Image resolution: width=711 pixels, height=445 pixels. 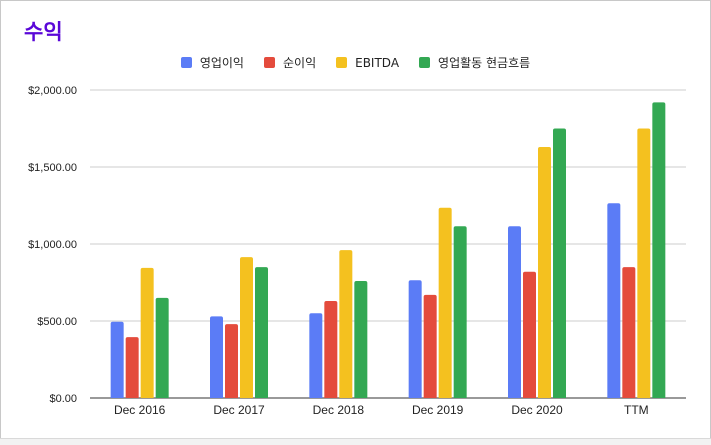 What do you see at coordinates (537, 410) in the screenshot?
I see `x-tick-label: Dec 2020` at bounding box center [537, 410].